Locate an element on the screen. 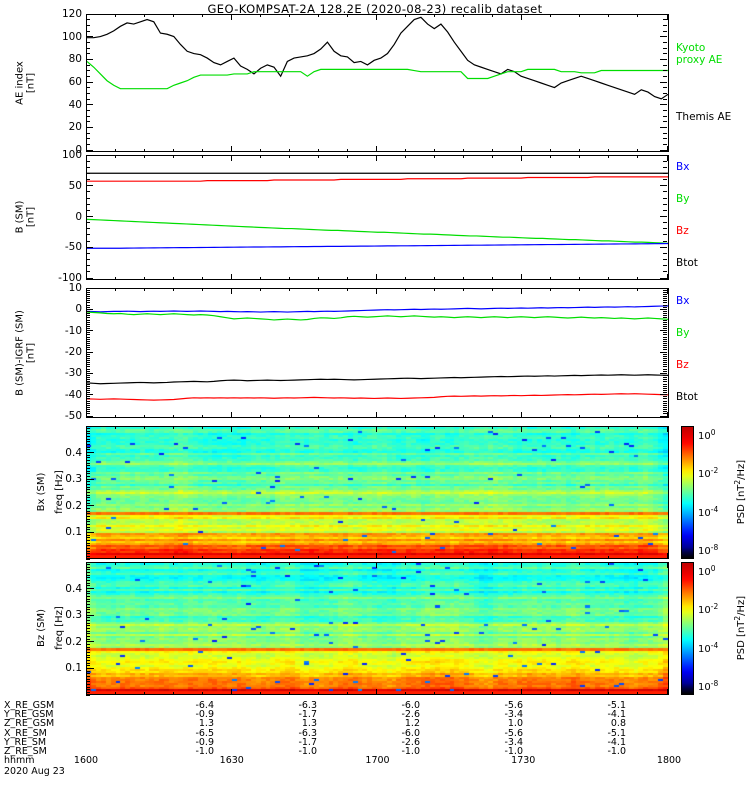  ephemeris-row-label: Y_RE_SM is located at coordinates (25, 742).